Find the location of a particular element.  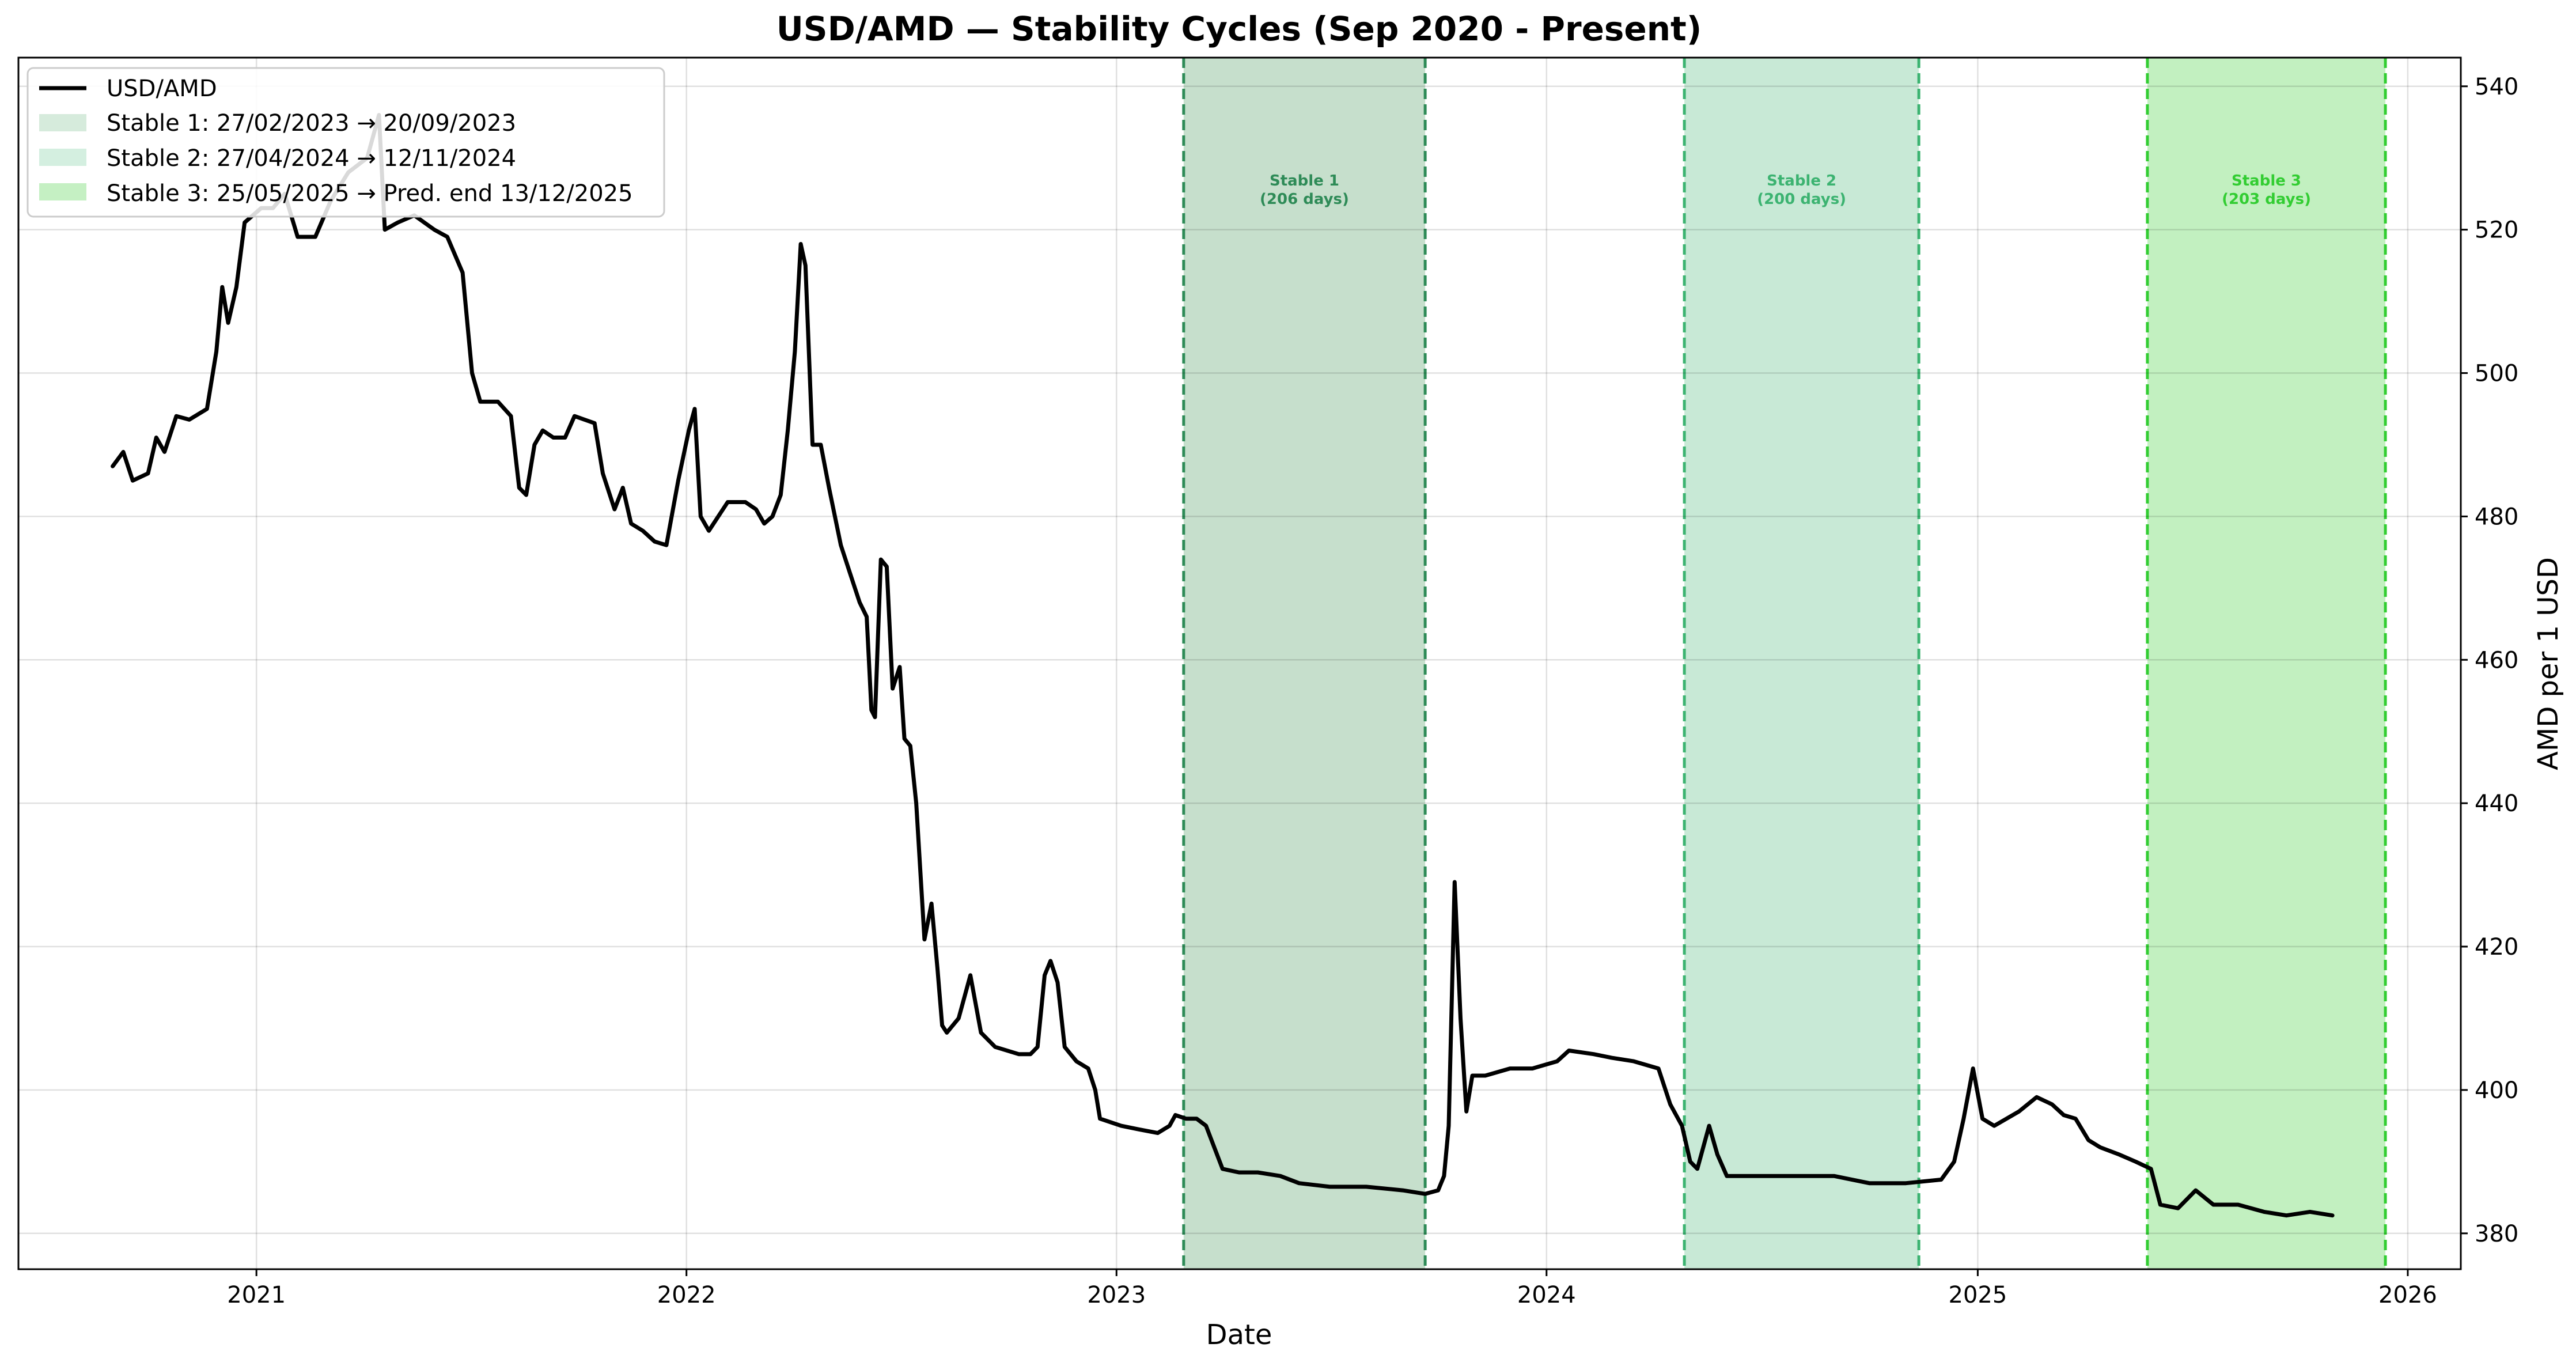

x-axis-ticks: 2021 2022 2023 2024 2025 2026 is located at coordinates (1332, 1288).